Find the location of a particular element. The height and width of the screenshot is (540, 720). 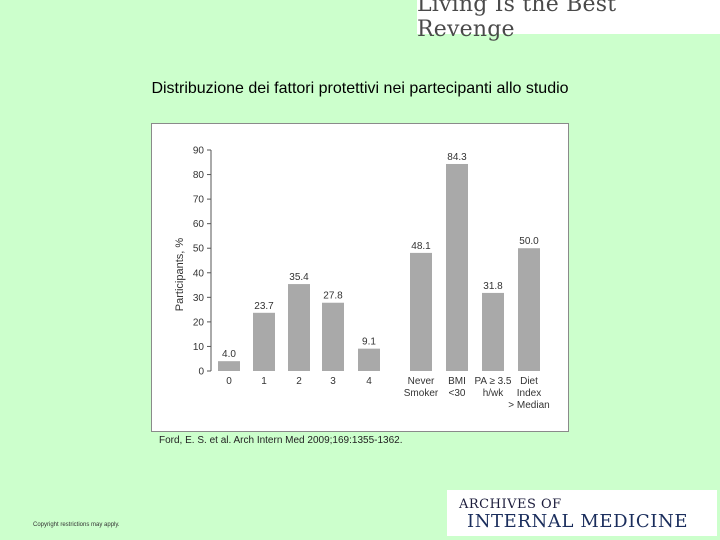

x-category-label-line: 4 is located at coordinates (369, 381).